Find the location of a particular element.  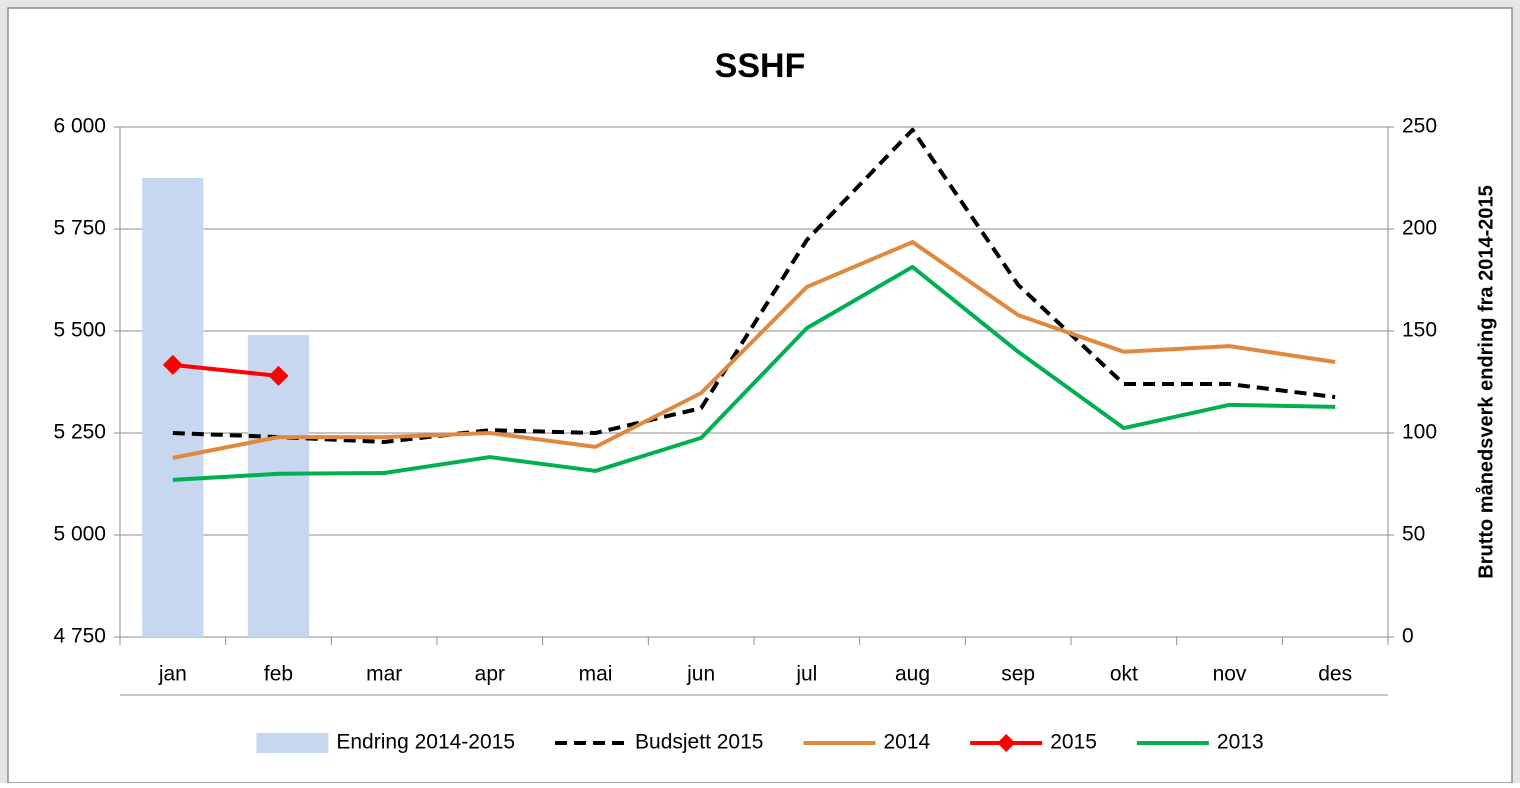

legend-item: Endring 2014-2015 is located at coordinates (385, 742).